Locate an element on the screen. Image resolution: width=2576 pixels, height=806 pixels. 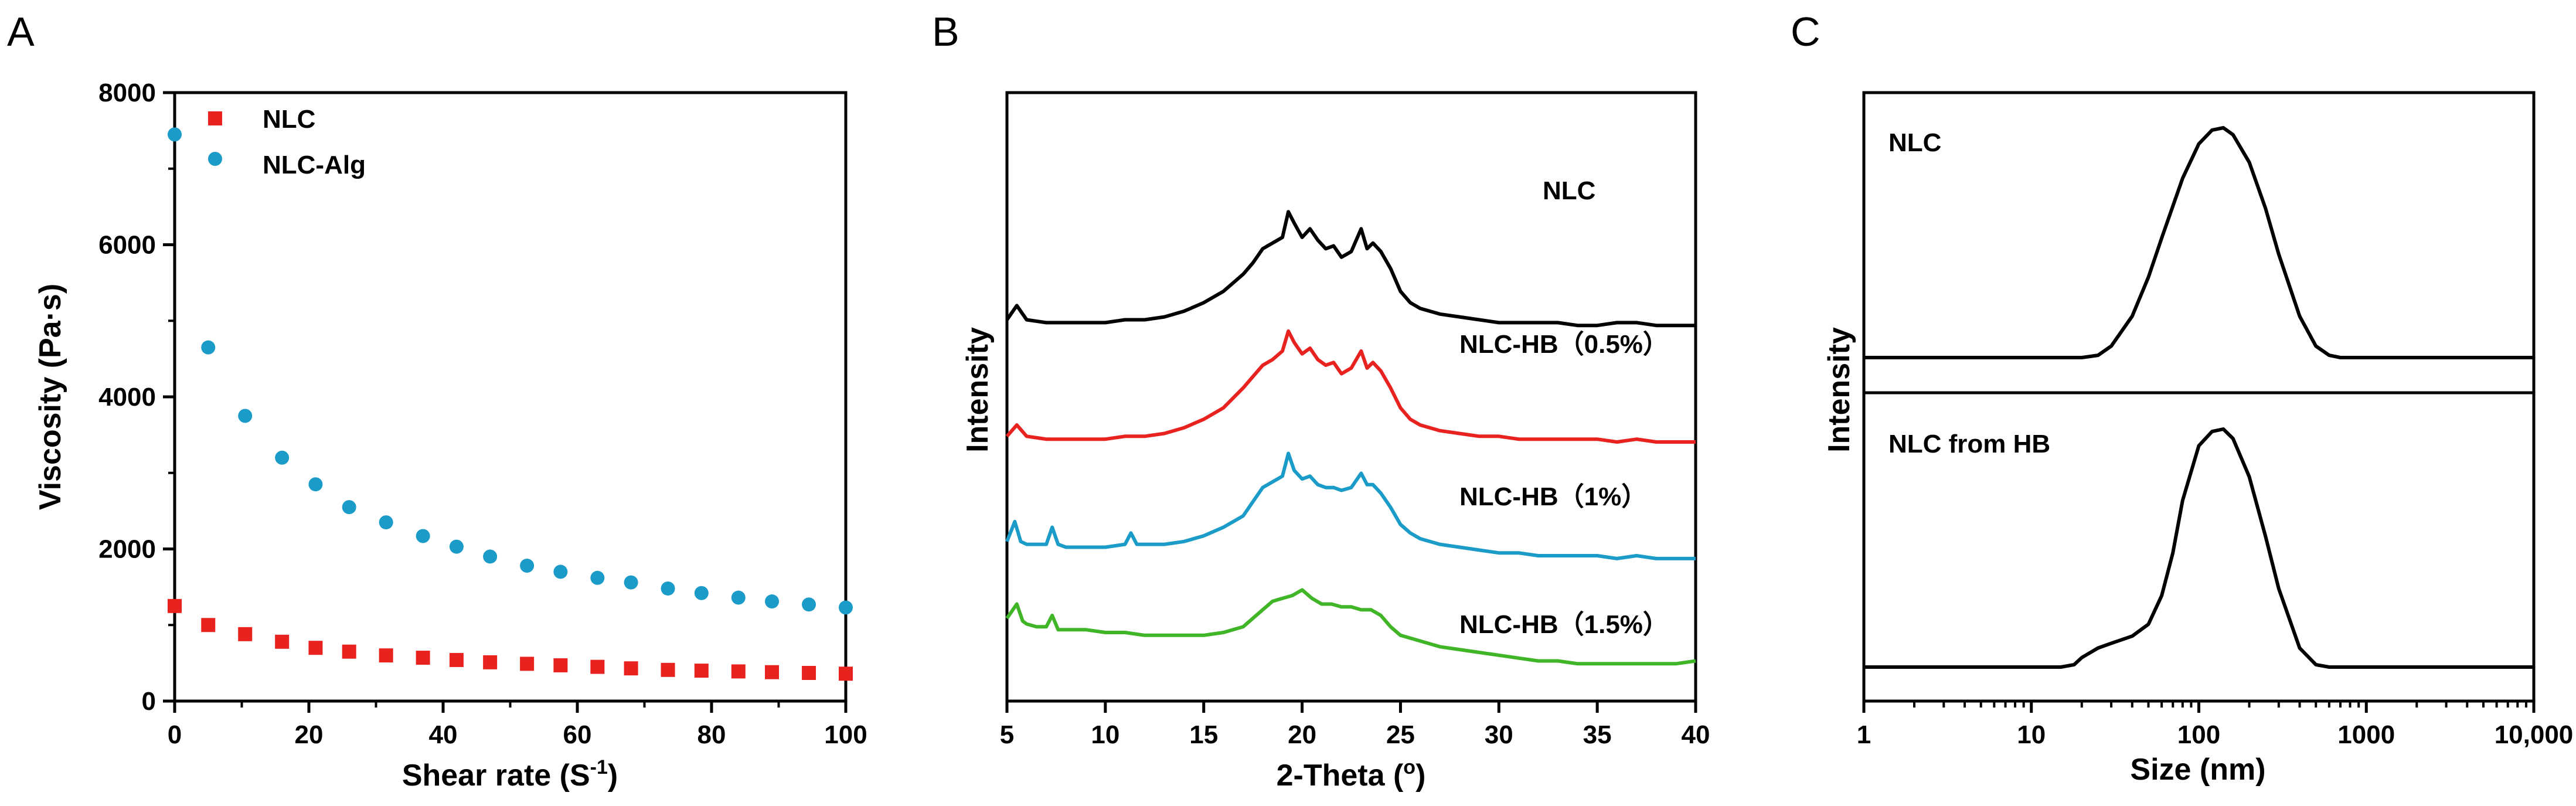
panel-c-x-axis-title: Size (nm) is located at coordinates (2197, 770).